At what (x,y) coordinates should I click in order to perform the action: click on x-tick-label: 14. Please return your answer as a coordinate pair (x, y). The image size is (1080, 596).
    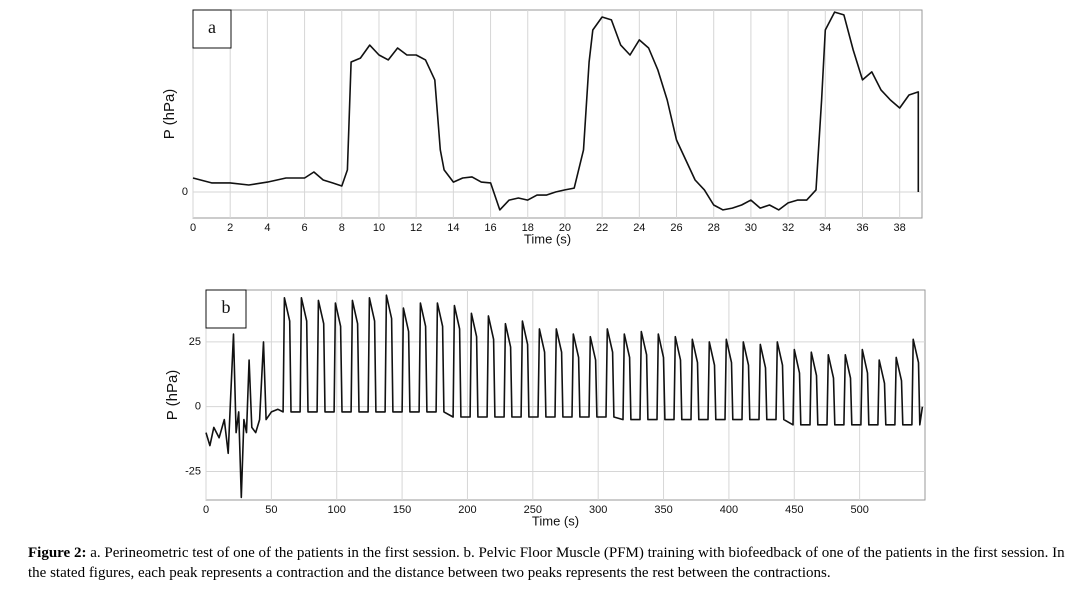
    Looking at the image, I should click on (453, 228).